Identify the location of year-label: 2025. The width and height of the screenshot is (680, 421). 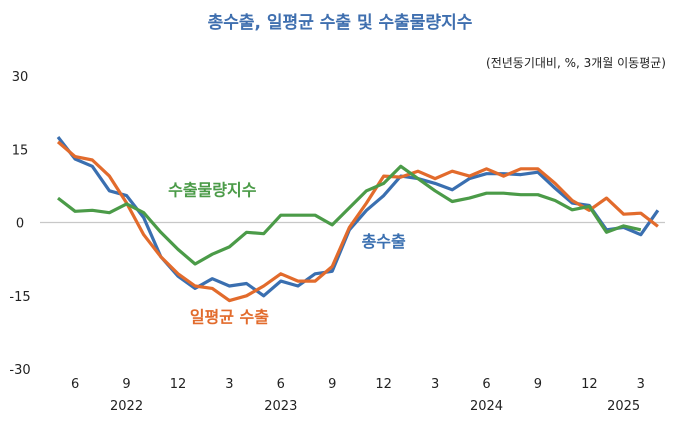
(623, 406).